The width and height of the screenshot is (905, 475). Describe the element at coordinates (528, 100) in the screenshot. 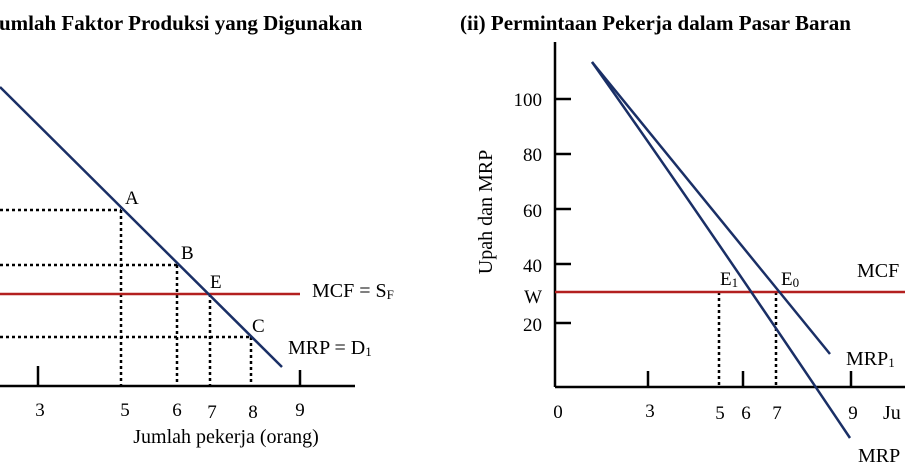

I see `right-y-tick-label-100: 100` at that location.